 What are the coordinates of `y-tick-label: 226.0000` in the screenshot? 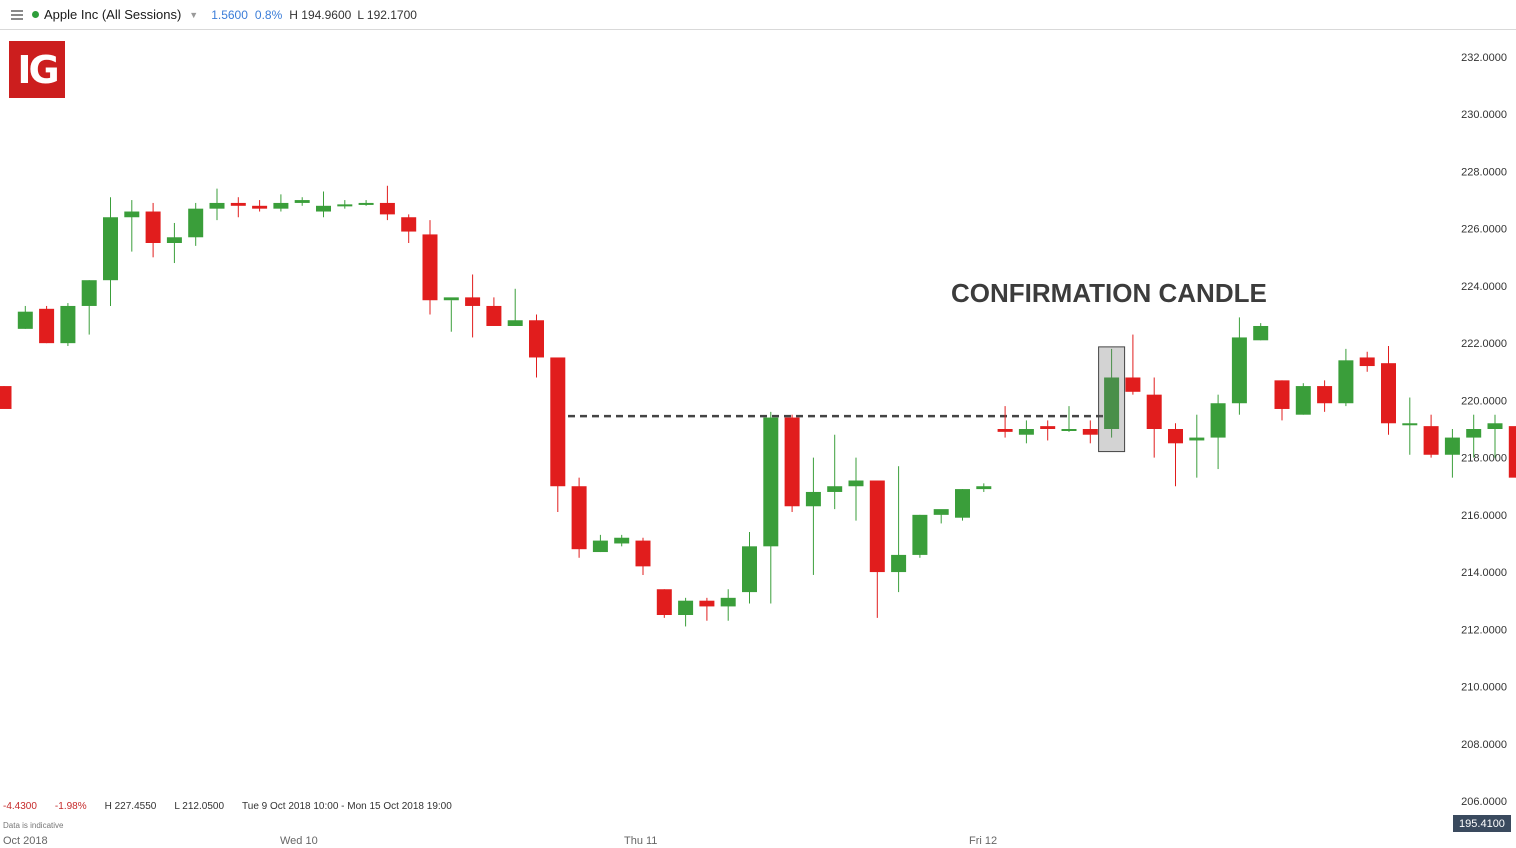 It's located at (1484, 230).